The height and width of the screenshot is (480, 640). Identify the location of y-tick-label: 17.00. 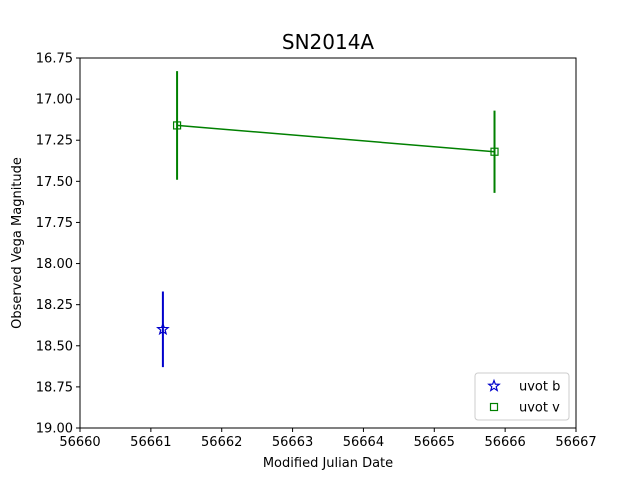
(54, 100).